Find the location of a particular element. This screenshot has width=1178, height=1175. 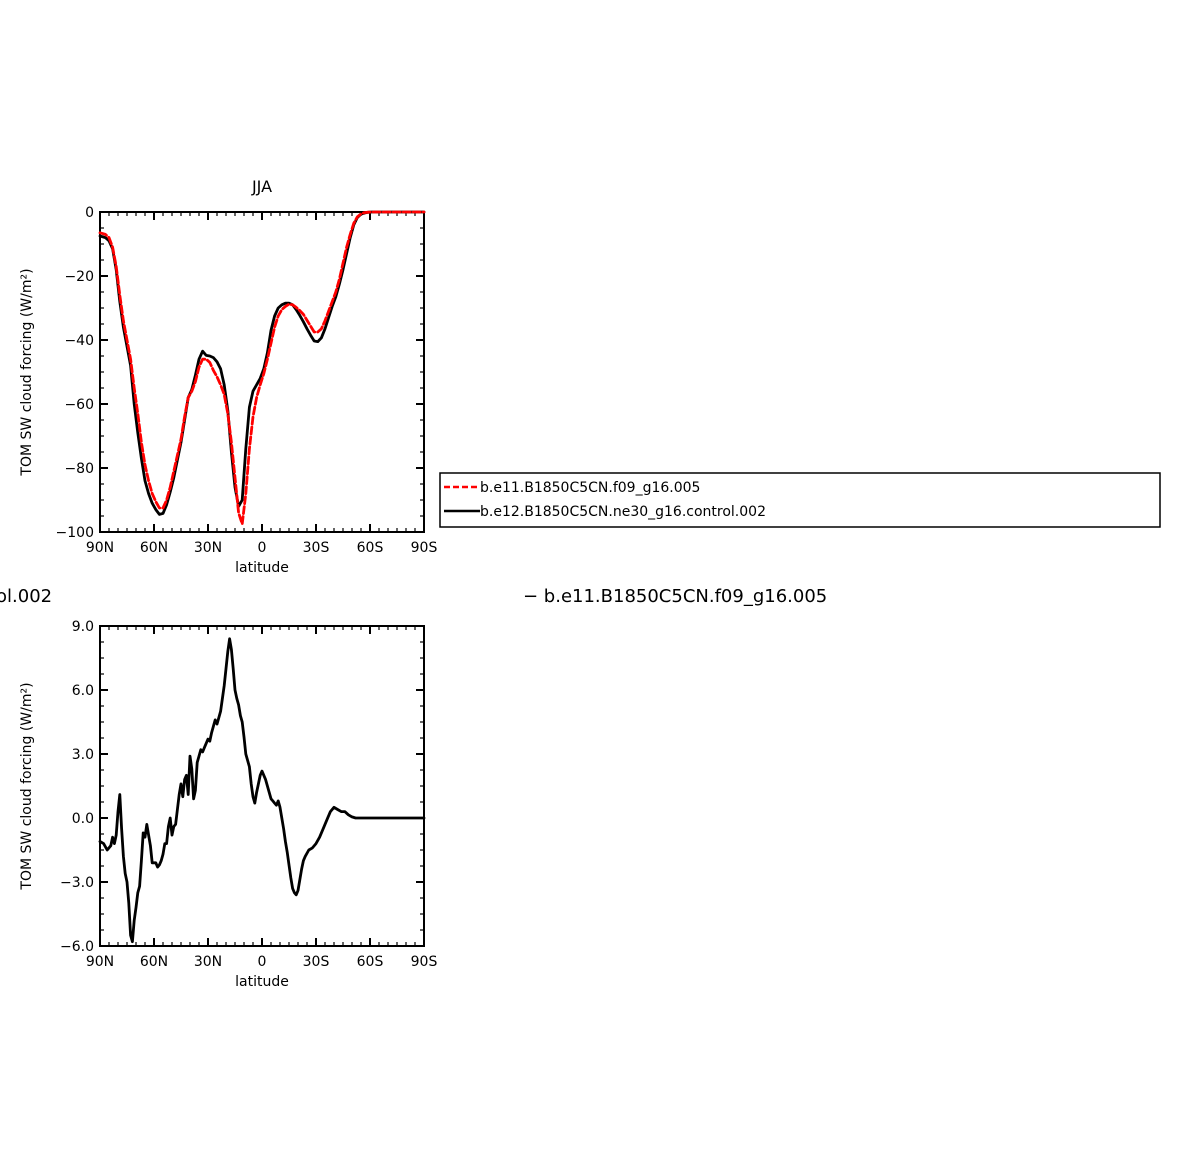

legend-box is located at coordinates (800, 500).